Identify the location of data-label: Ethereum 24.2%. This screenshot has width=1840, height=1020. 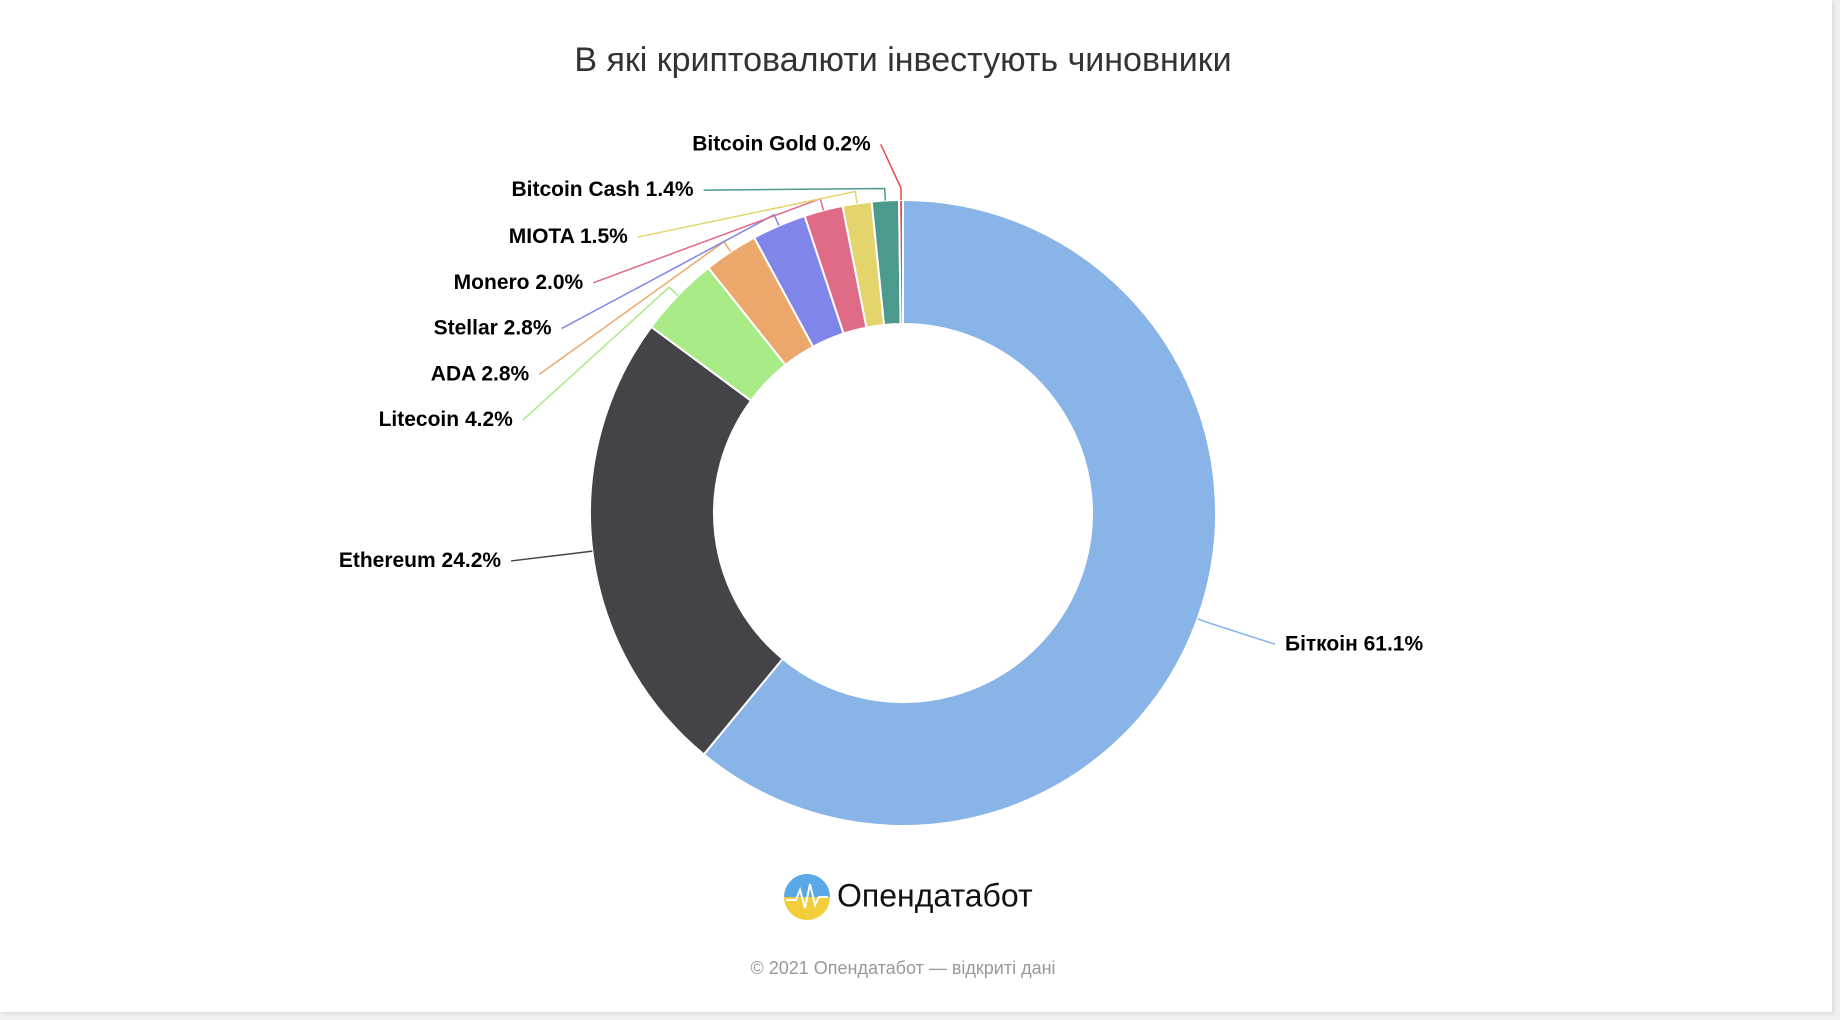
(420, 559).